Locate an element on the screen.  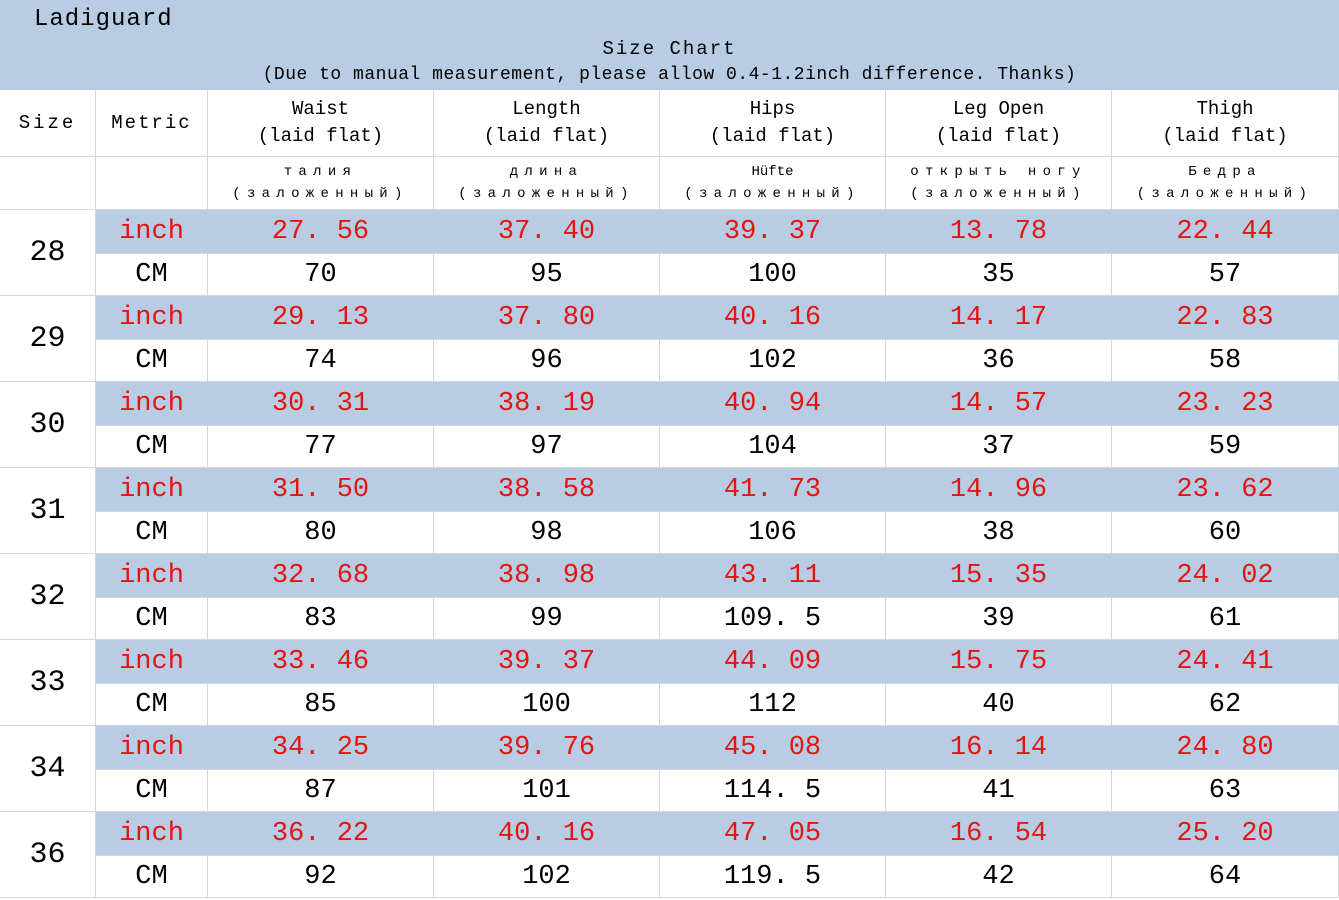
column-subheader-line1: длина is located at coordinates (546, 172).